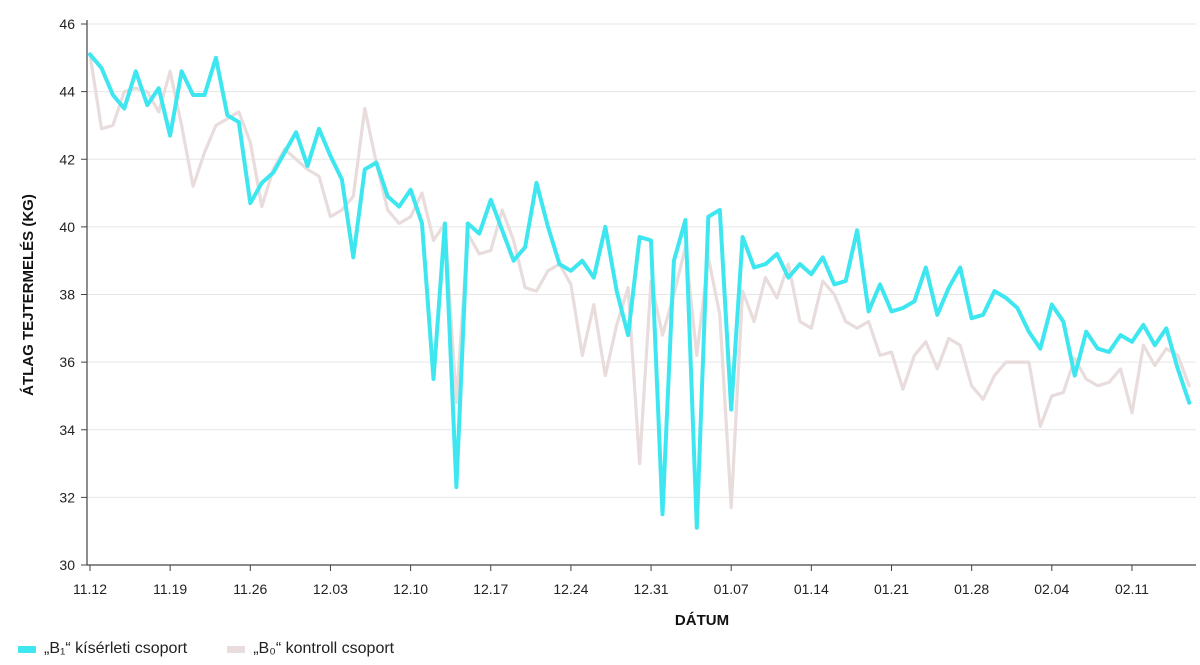  What do you see at coordinates (27, 649) in the screenshot?
I see `legend-swatch-b1` at bounding box center [27, 649].